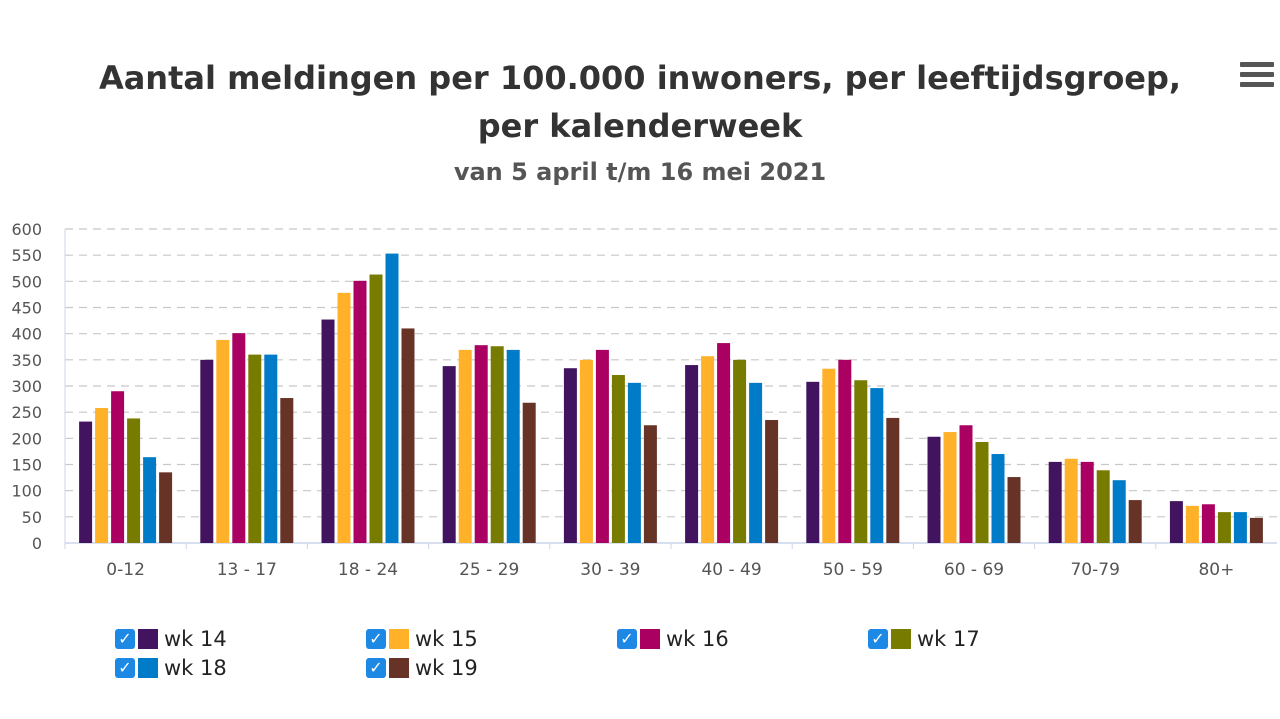 Image resolution: width=1280 pixels, height=719 pixels. What do you see at coordinates (37, 543) in the screenshot?
I see `y-tick-label: 0` at bounding box center [37, 543].